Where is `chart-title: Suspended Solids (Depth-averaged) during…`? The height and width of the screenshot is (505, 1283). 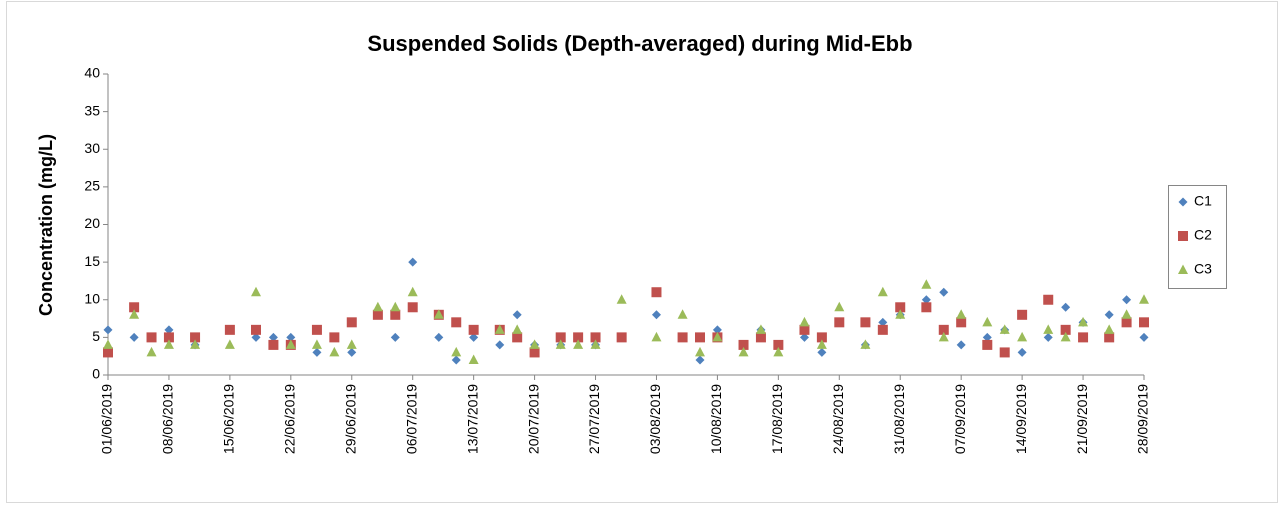
chart-title: Suspended Solids (Depth-averaged) during… is located at coordinates (639, 43).